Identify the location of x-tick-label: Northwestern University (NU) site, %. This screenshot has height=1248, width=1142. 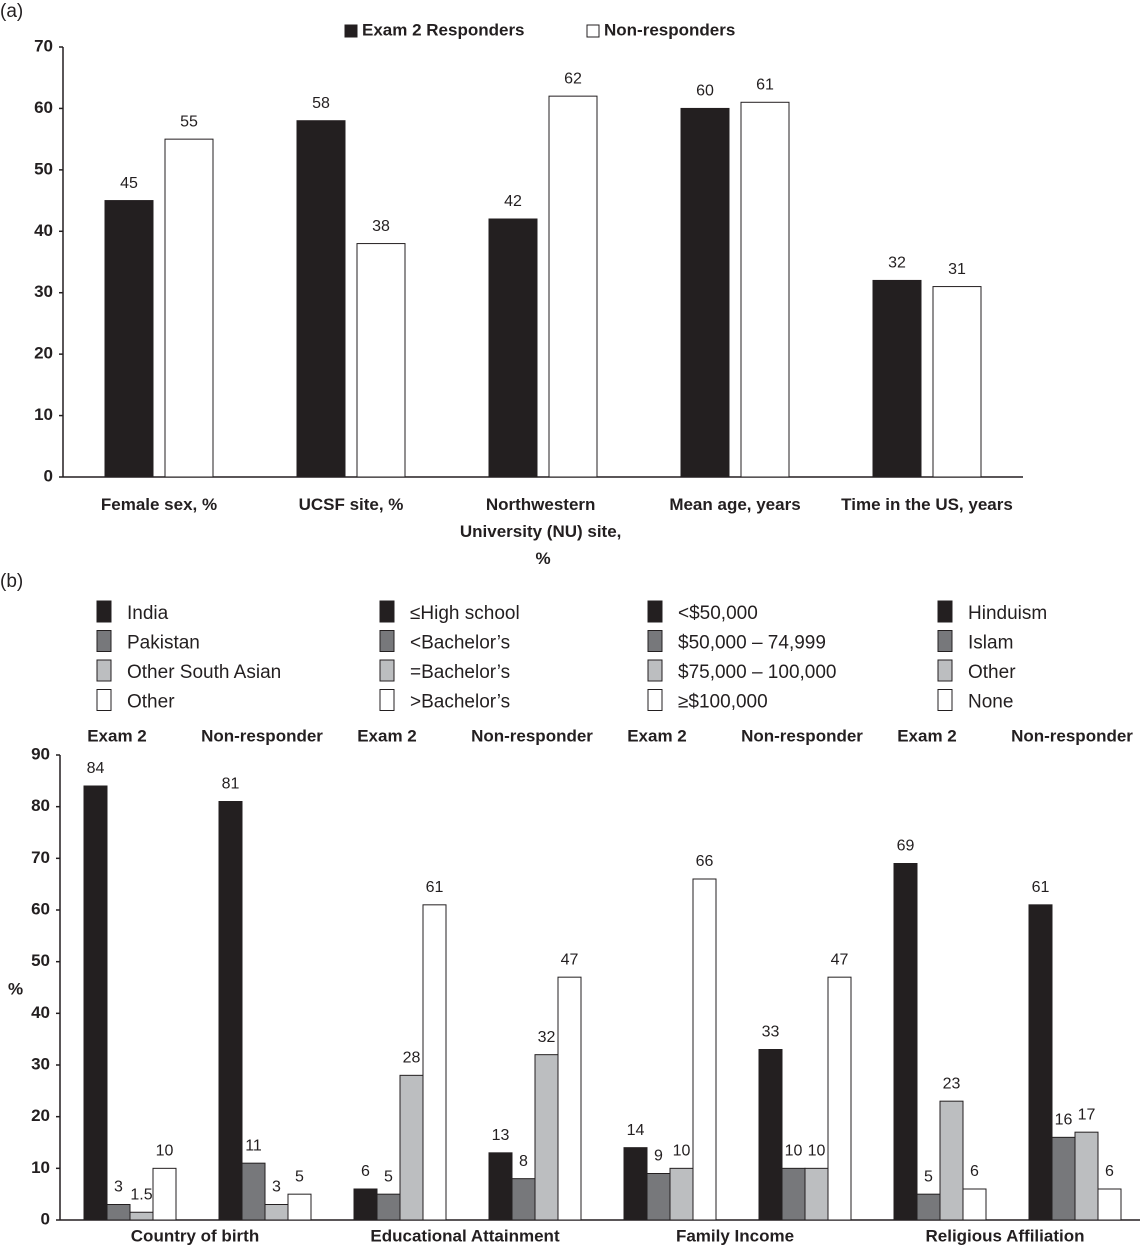
(543, 531).